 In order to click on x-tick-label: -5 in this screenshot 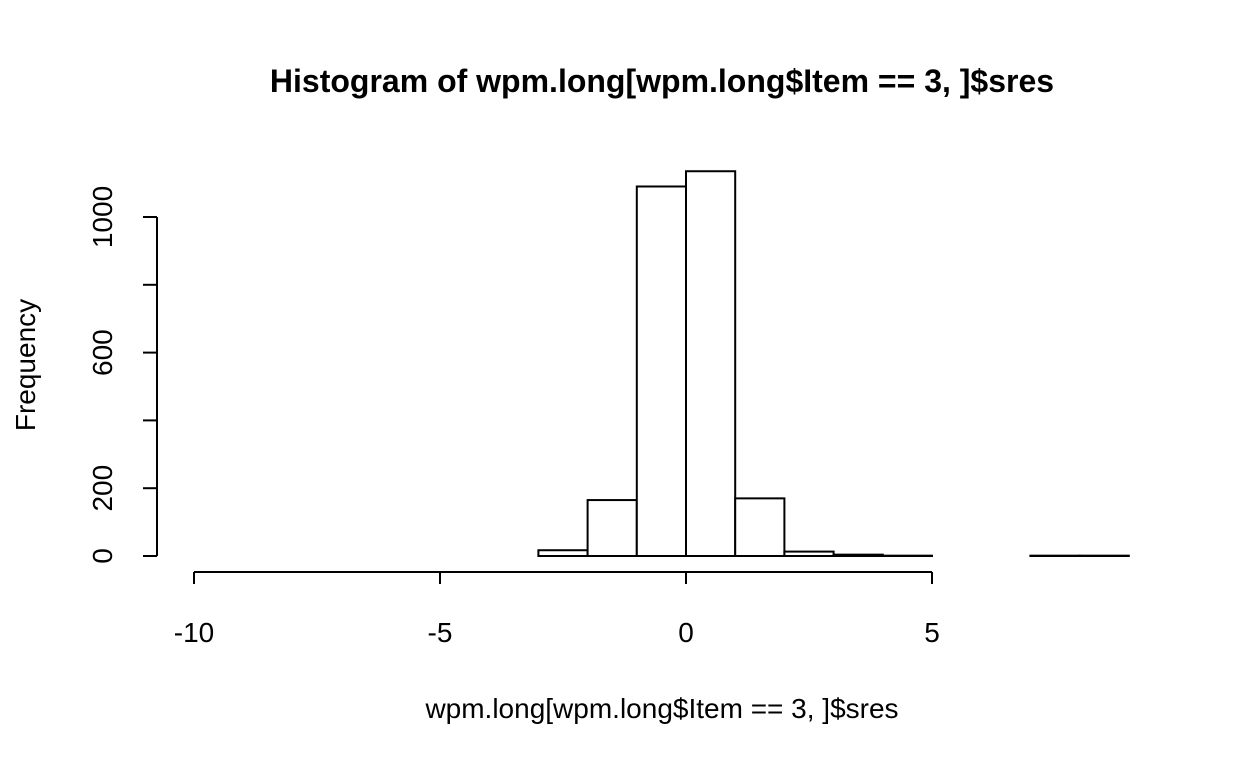, I will do `click(440, 632)`.